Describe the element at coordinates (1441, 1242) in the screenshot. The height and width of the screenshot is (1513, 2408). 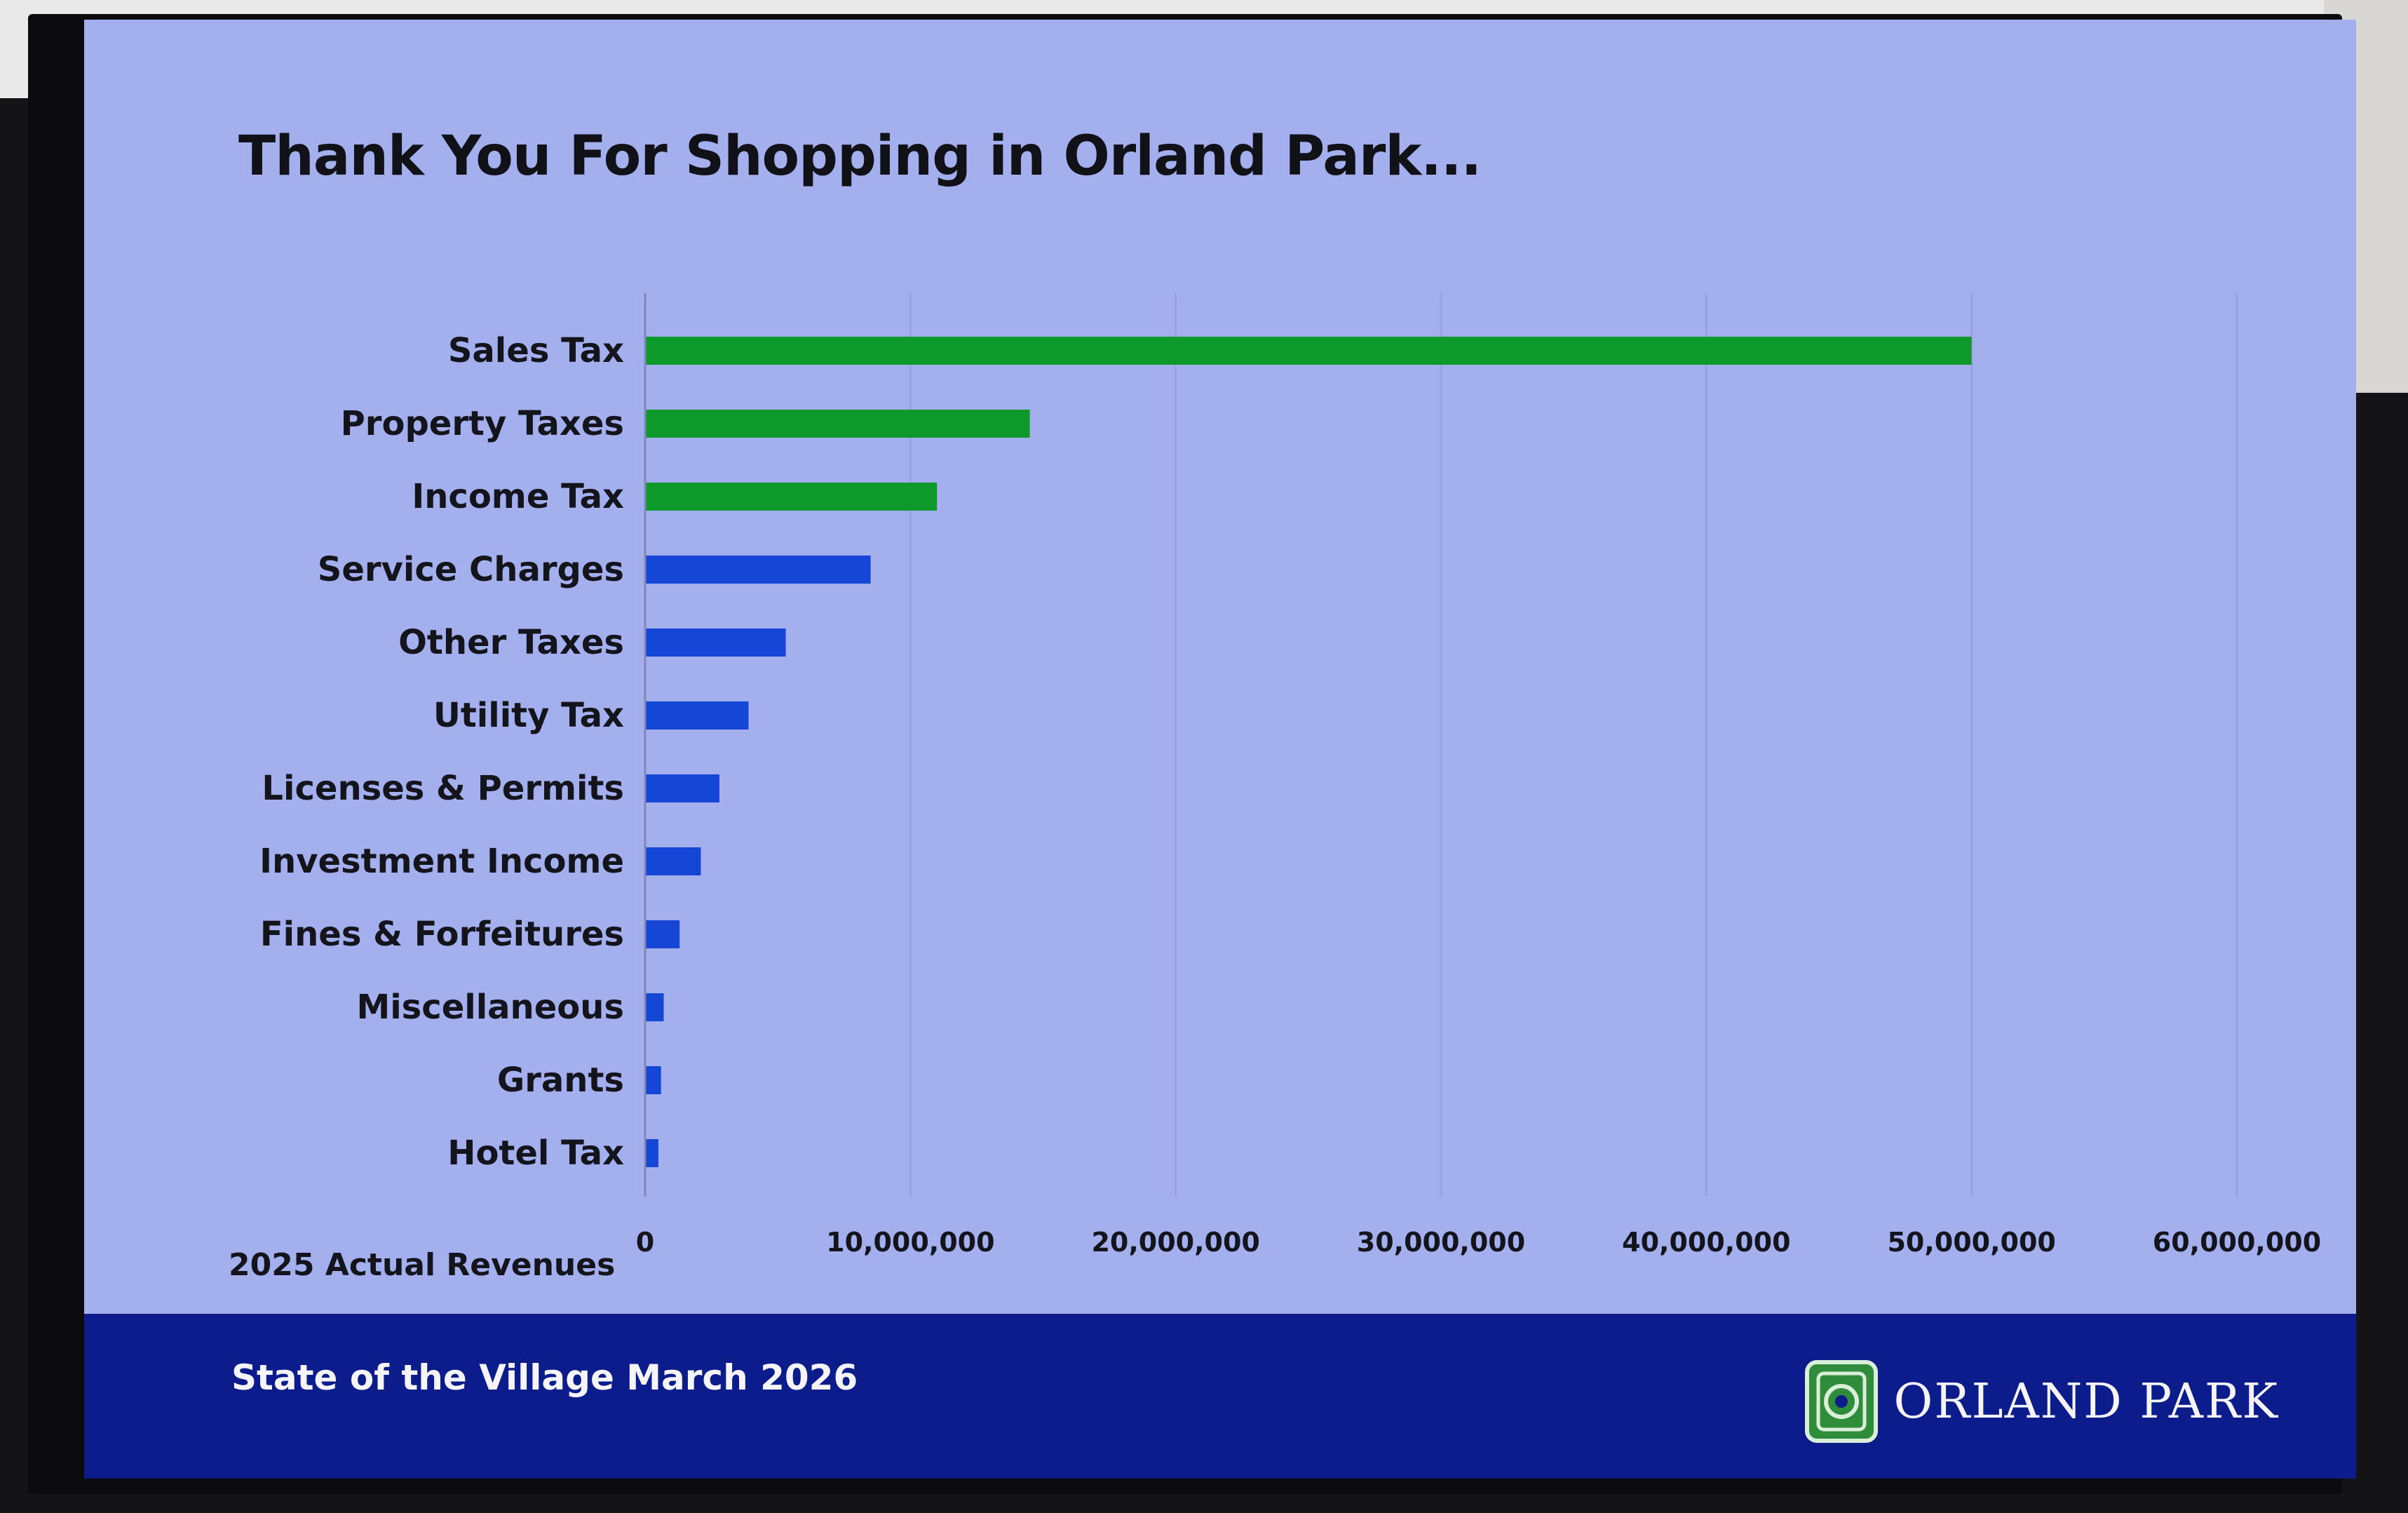
I see `x-tick-label-3: 30,000,000` at that location.